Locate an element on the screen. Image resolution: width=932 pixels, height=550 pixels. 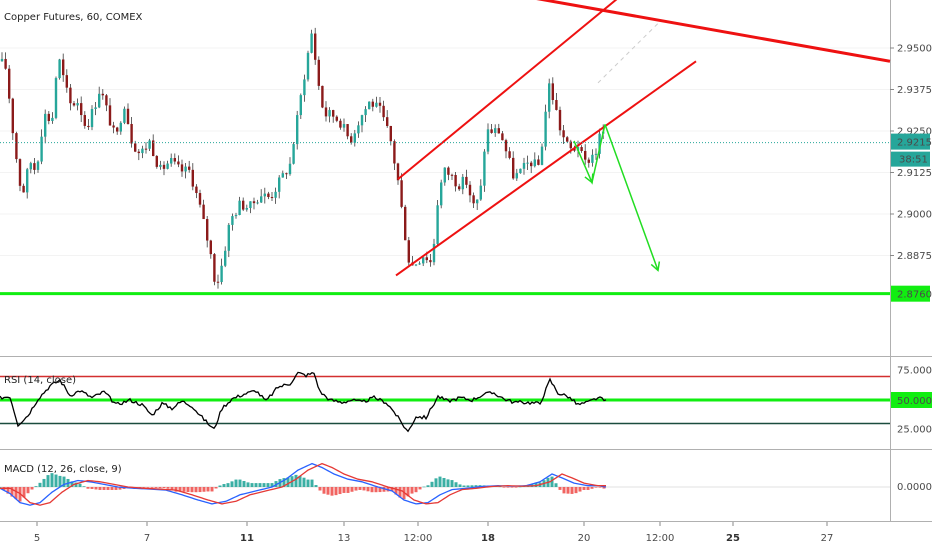
rsi-mid-tag is located at coordinates (911, 400).